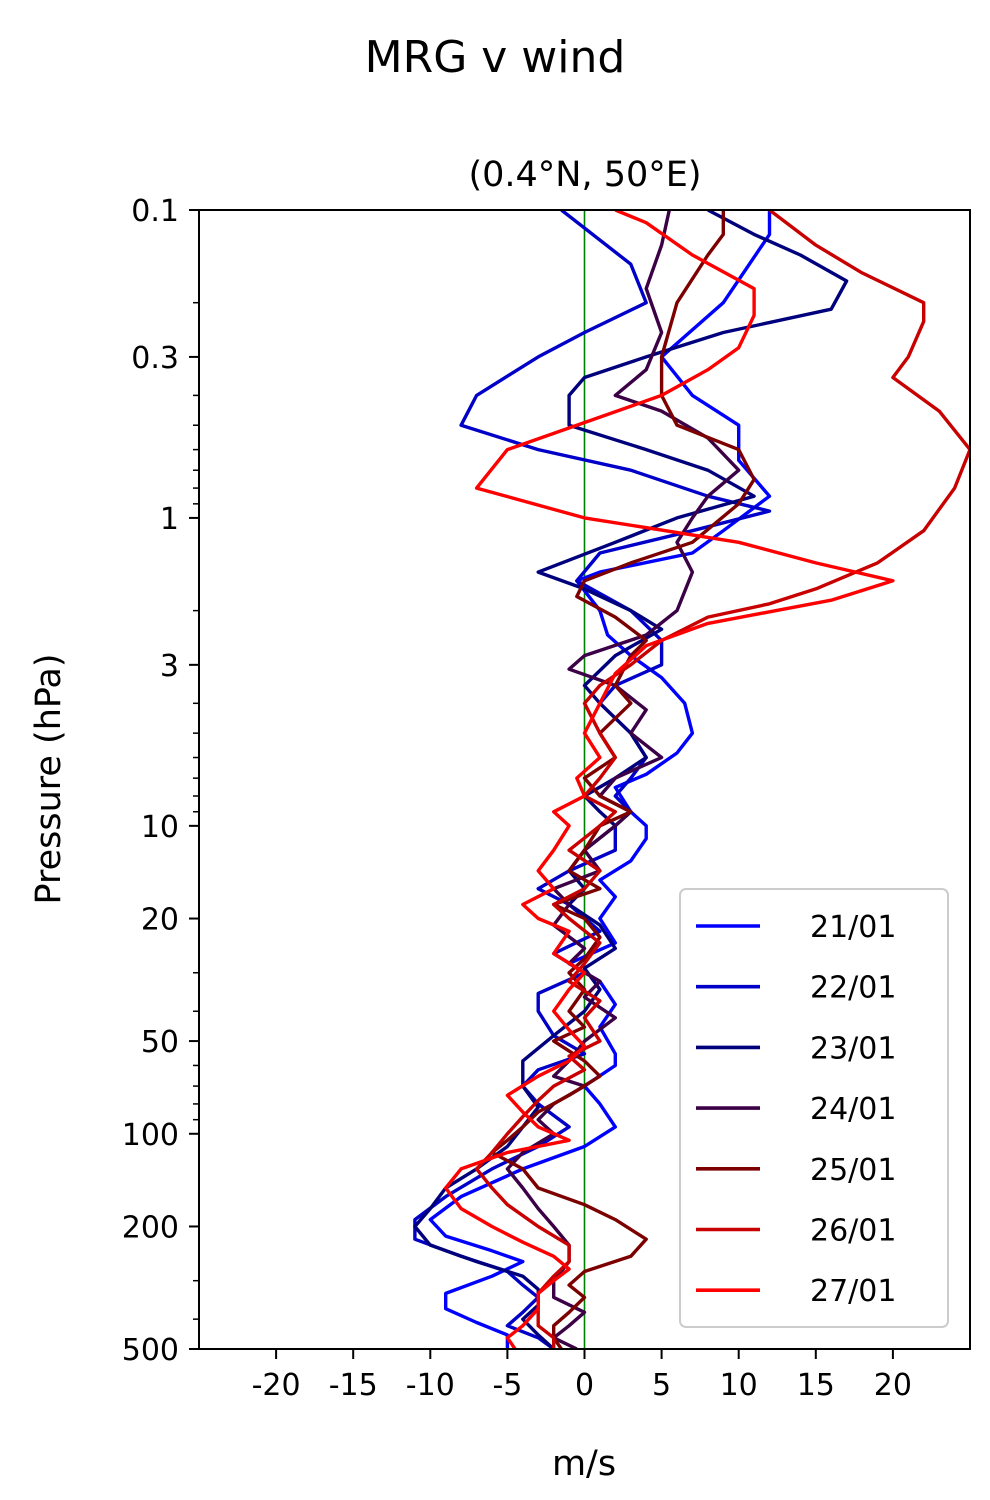  Describe the element at coordinates (853, 1291) in the screenshot. I see `legend-label: 27/01` at that location.